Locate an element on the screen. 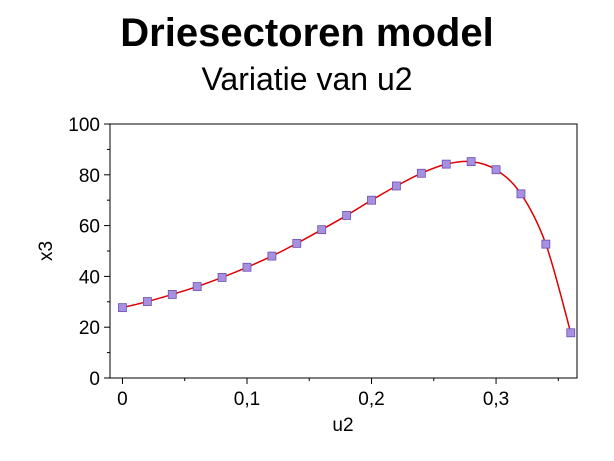  y-axis: 0 20 40 60 80 100 is located at coordinates (89, 252).